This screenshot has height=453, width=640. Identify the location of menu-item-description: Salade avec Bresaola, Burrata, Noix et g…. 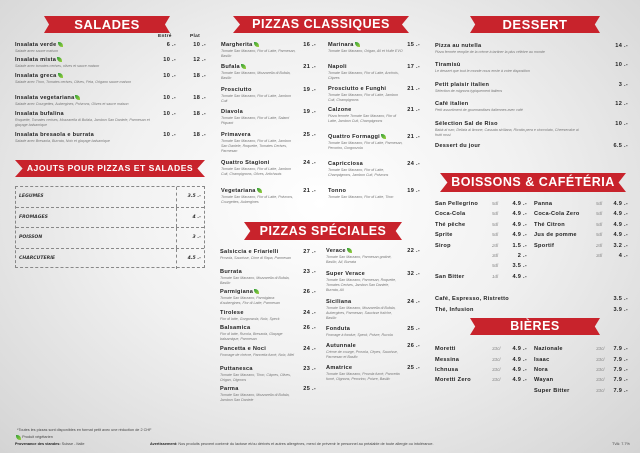
(62, 140).